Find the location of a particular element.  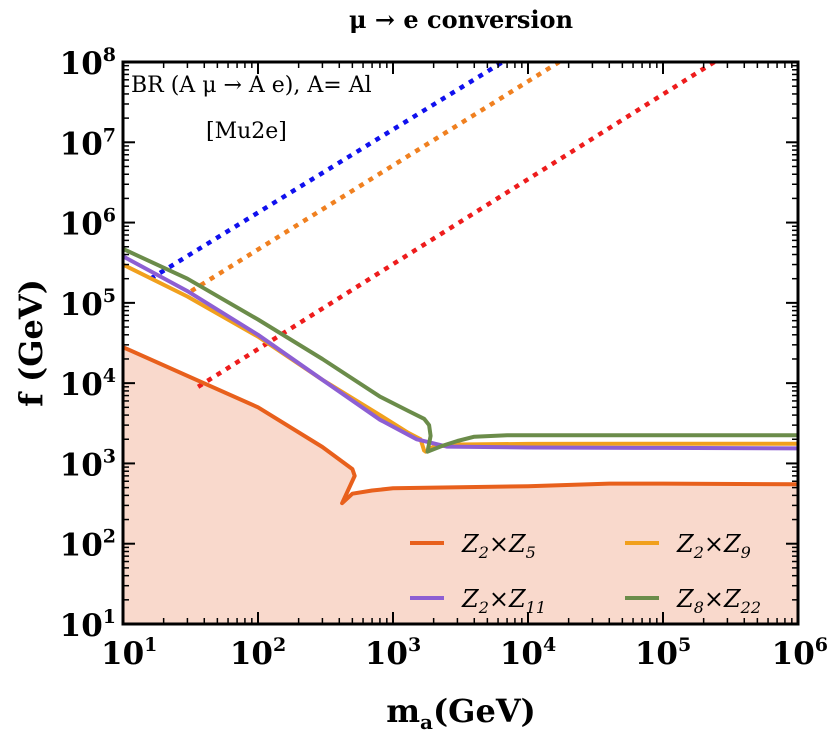

x-tick-label-6-base: 10 is located at coordinates (793, 654).